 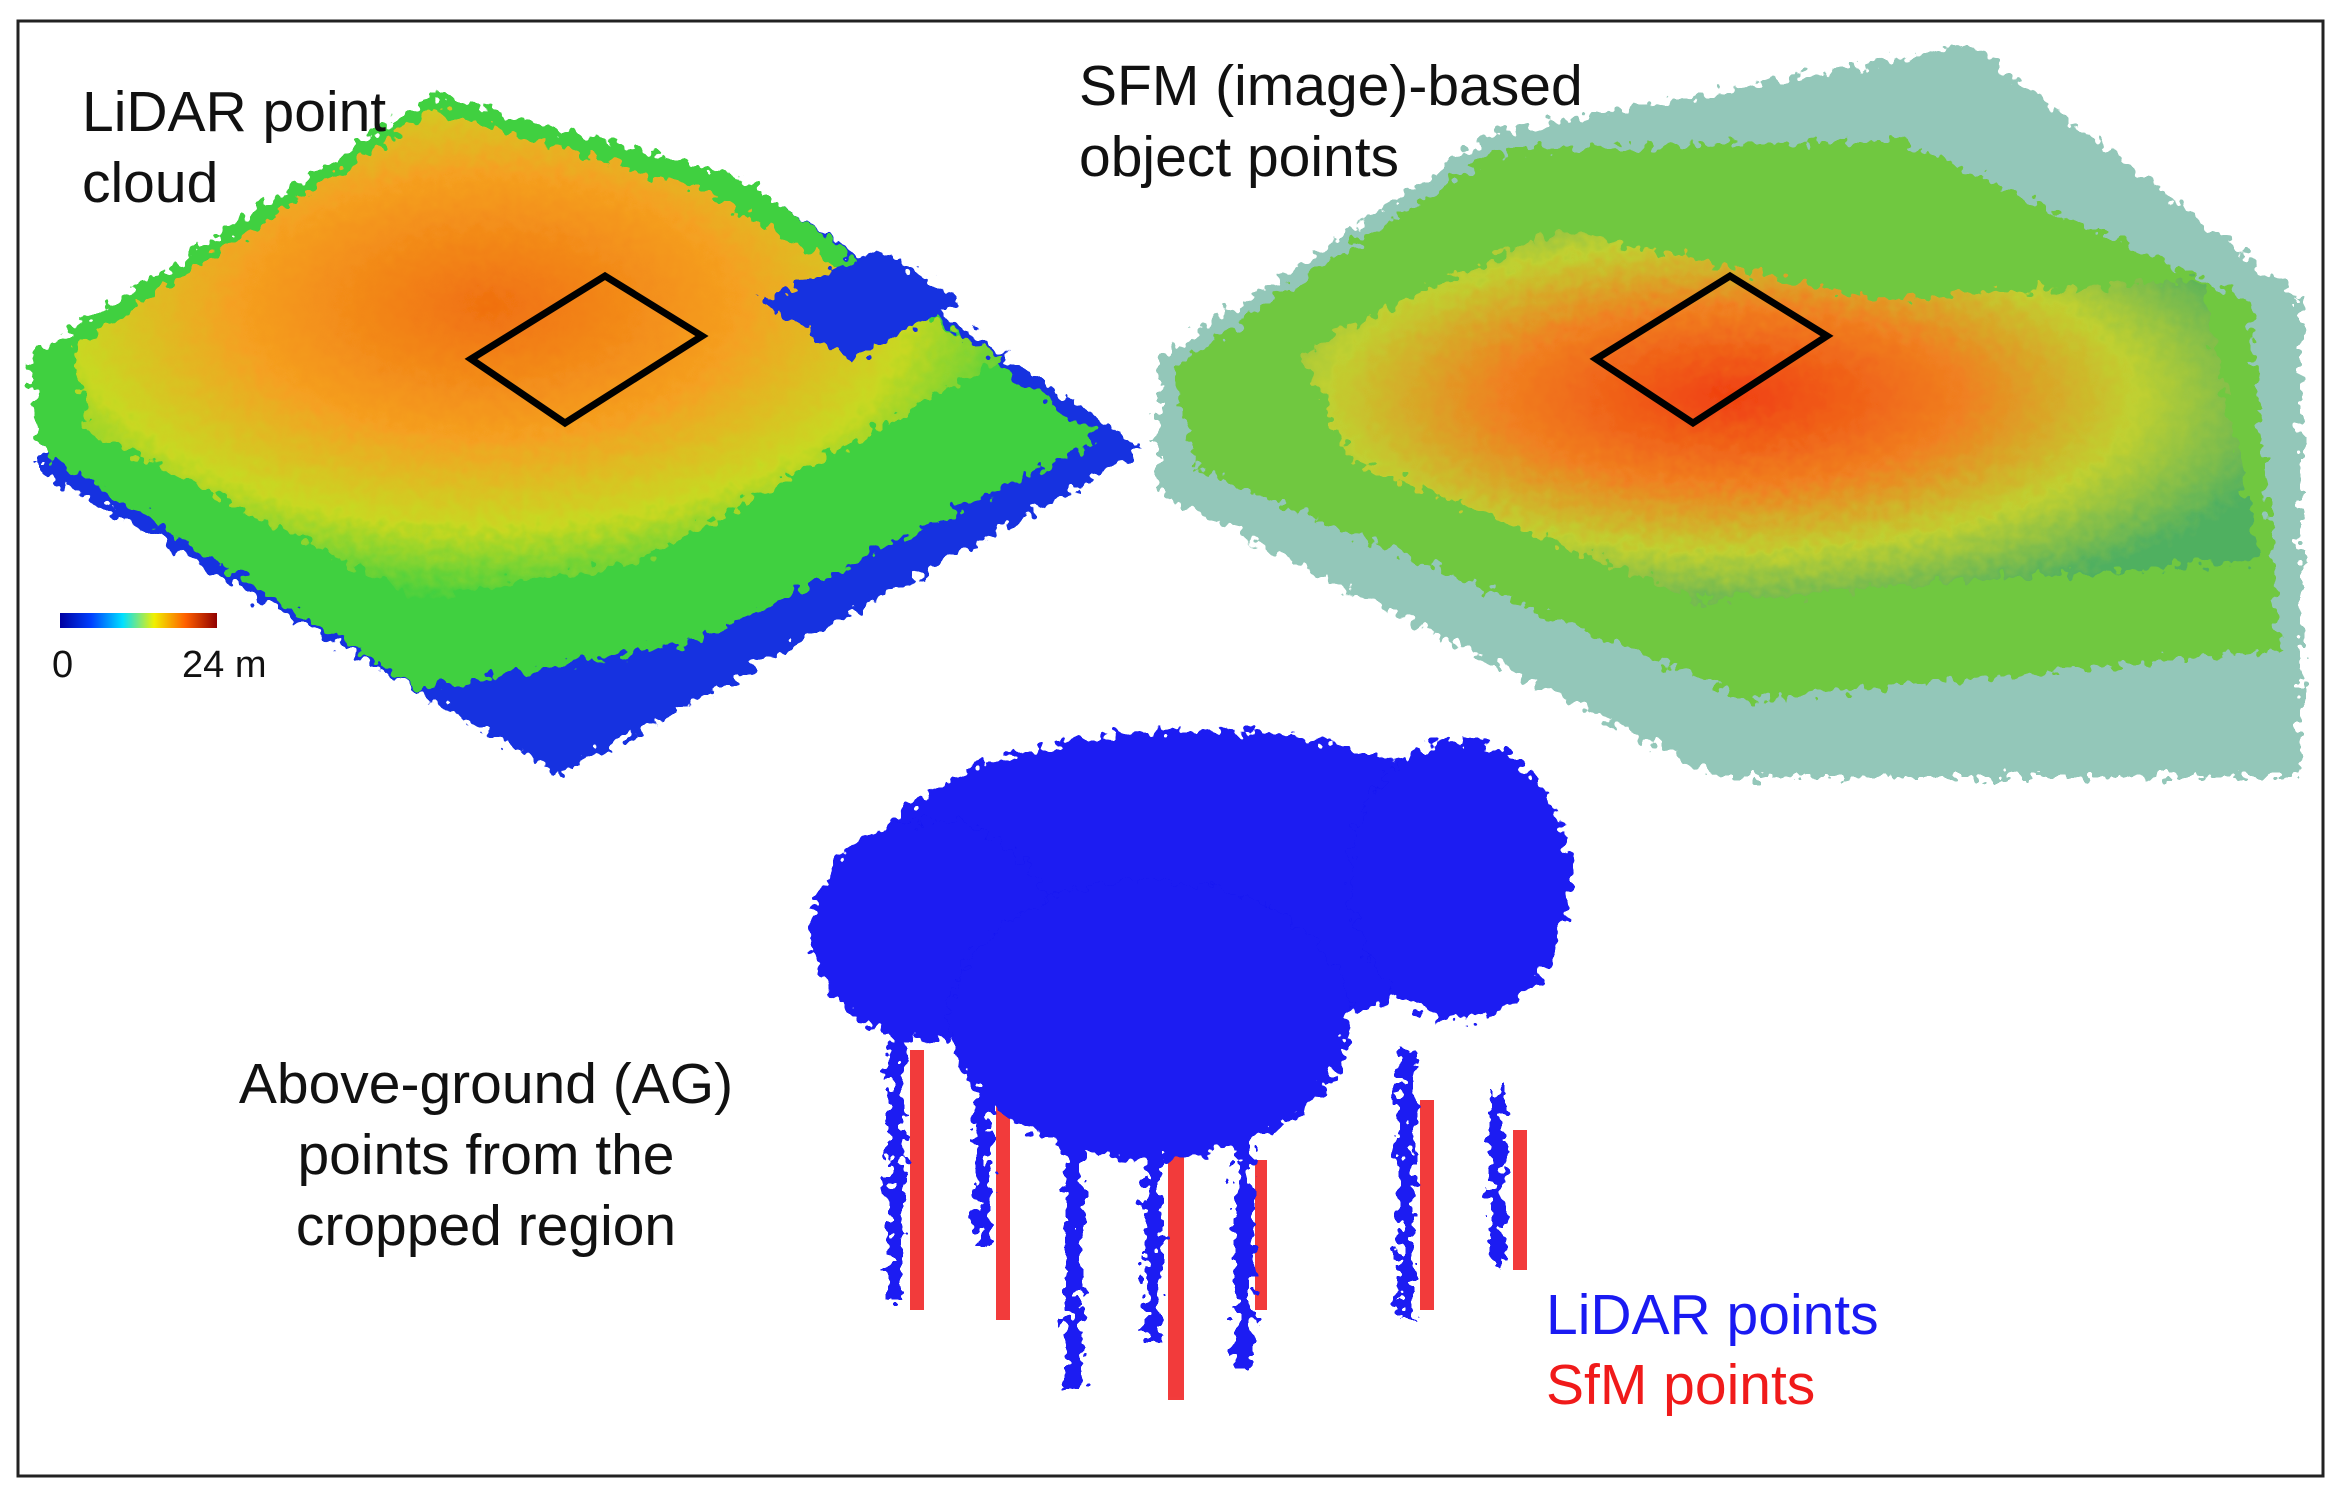 I want to click on ag-cloud, so click(x=1190, y=1065).